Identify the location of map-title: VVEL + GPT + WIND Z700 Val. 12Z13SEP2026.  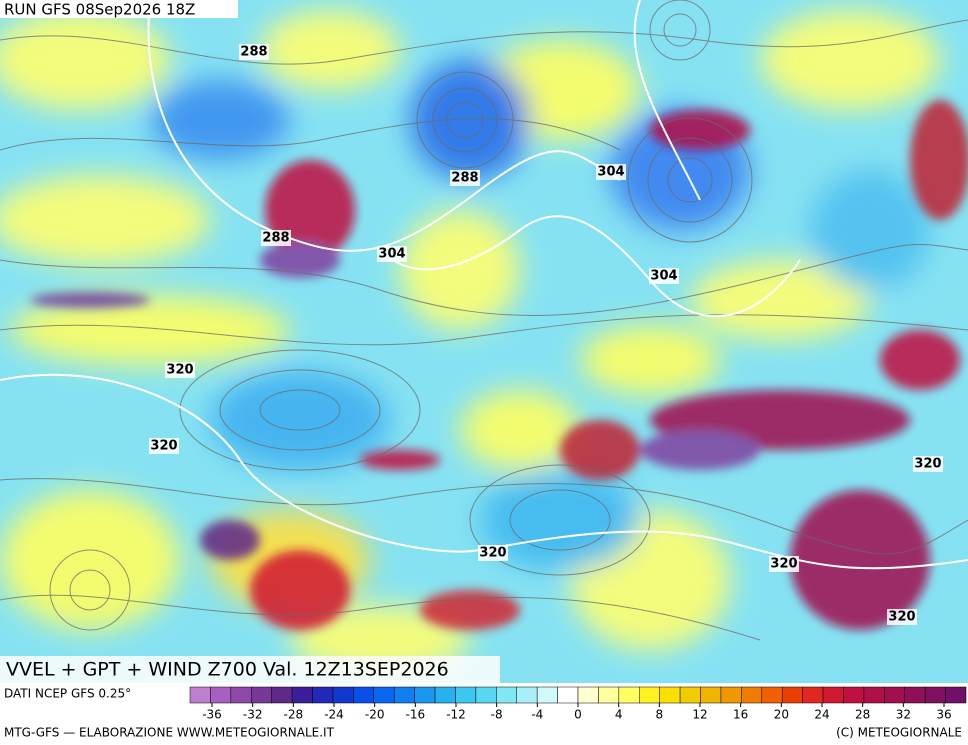
(227, 670).